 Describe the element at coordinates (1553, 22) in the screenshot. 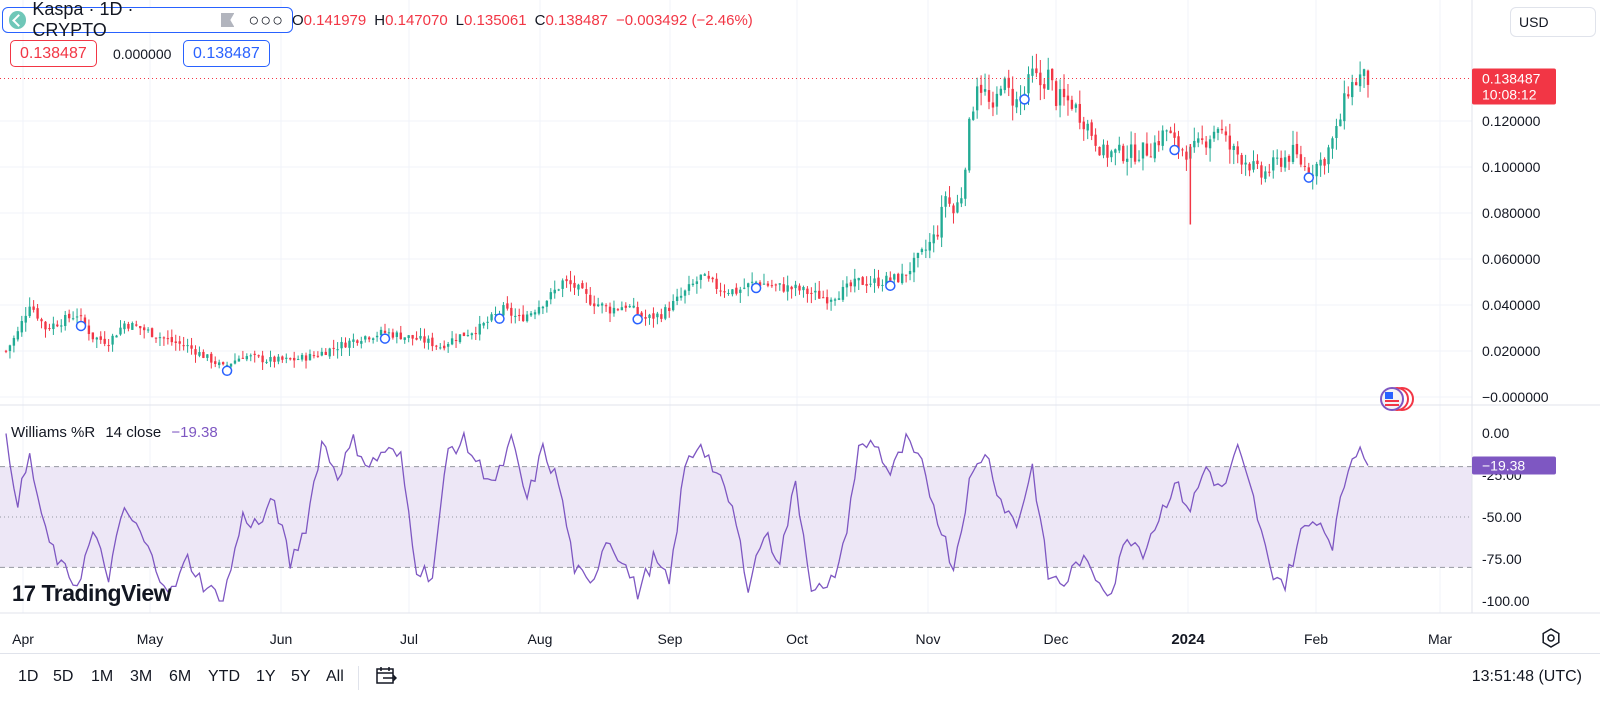

I see `currency-select: USD` at that location.